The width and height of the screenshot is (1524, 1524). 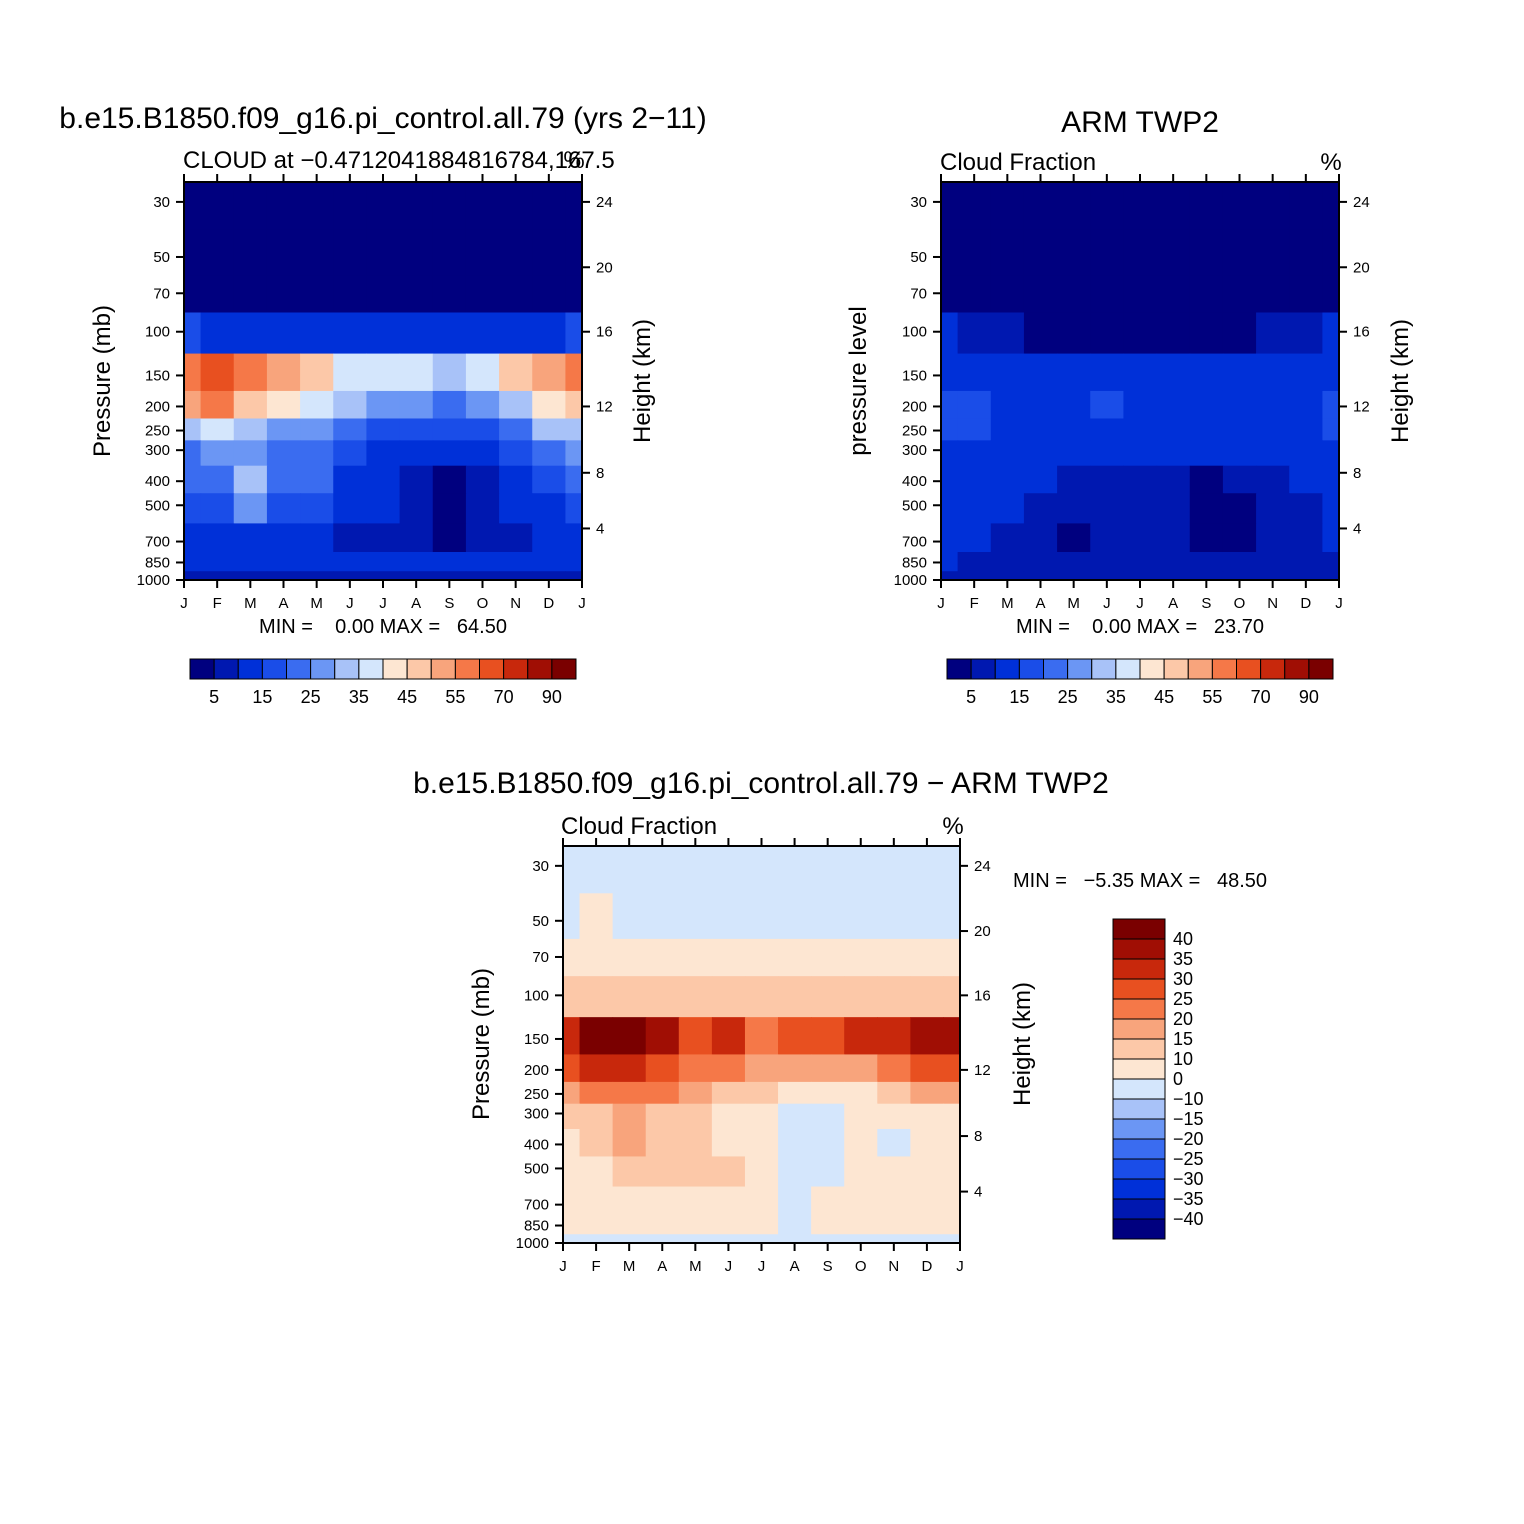 What do you see at coordinates (1022, 1044) in the screenshot?
I see `panel-diff-ylabel-right: Height (km)` at bounding box center [1022, 1044].